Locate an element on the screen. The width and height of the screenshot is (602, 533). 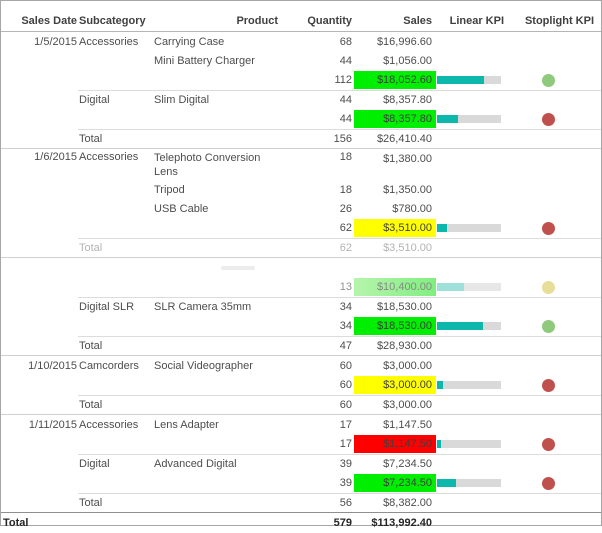
sales-highlight-green: $18,052.60 is located at coordinates (395, 80).